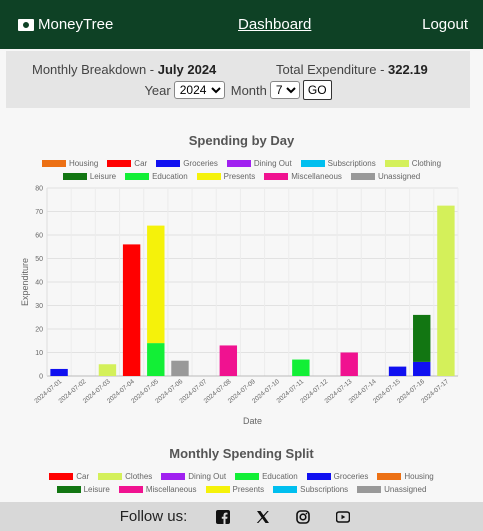 Image resolution: width=483 pixels, height=531 pixels. Describe the element at coordinates (445, 24) in the screenshot. I see `logout-link: Logout` at that location.